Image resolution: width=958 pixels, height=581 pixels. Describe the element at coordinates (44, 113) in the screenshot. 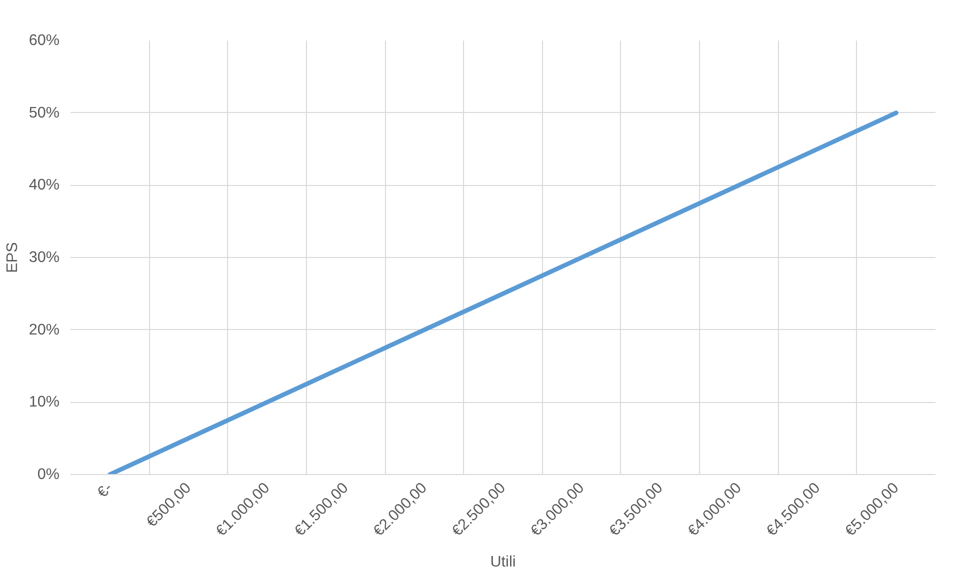

I see `y-tick-label: 50%` at that location.